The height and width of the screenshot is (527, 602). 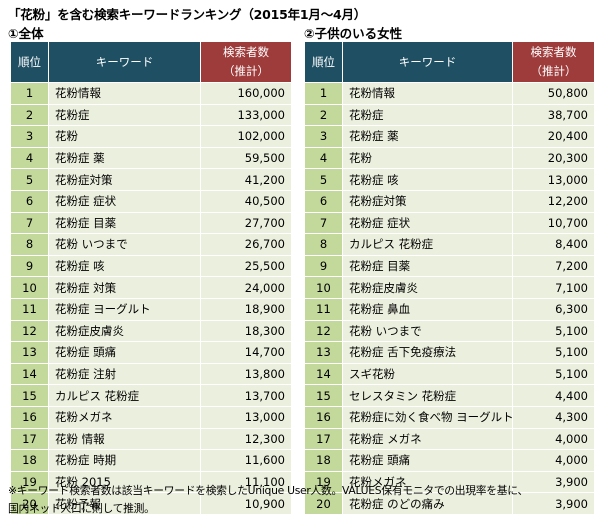 I want to click on count-cell: 160,000, so click(x=246, y=93).